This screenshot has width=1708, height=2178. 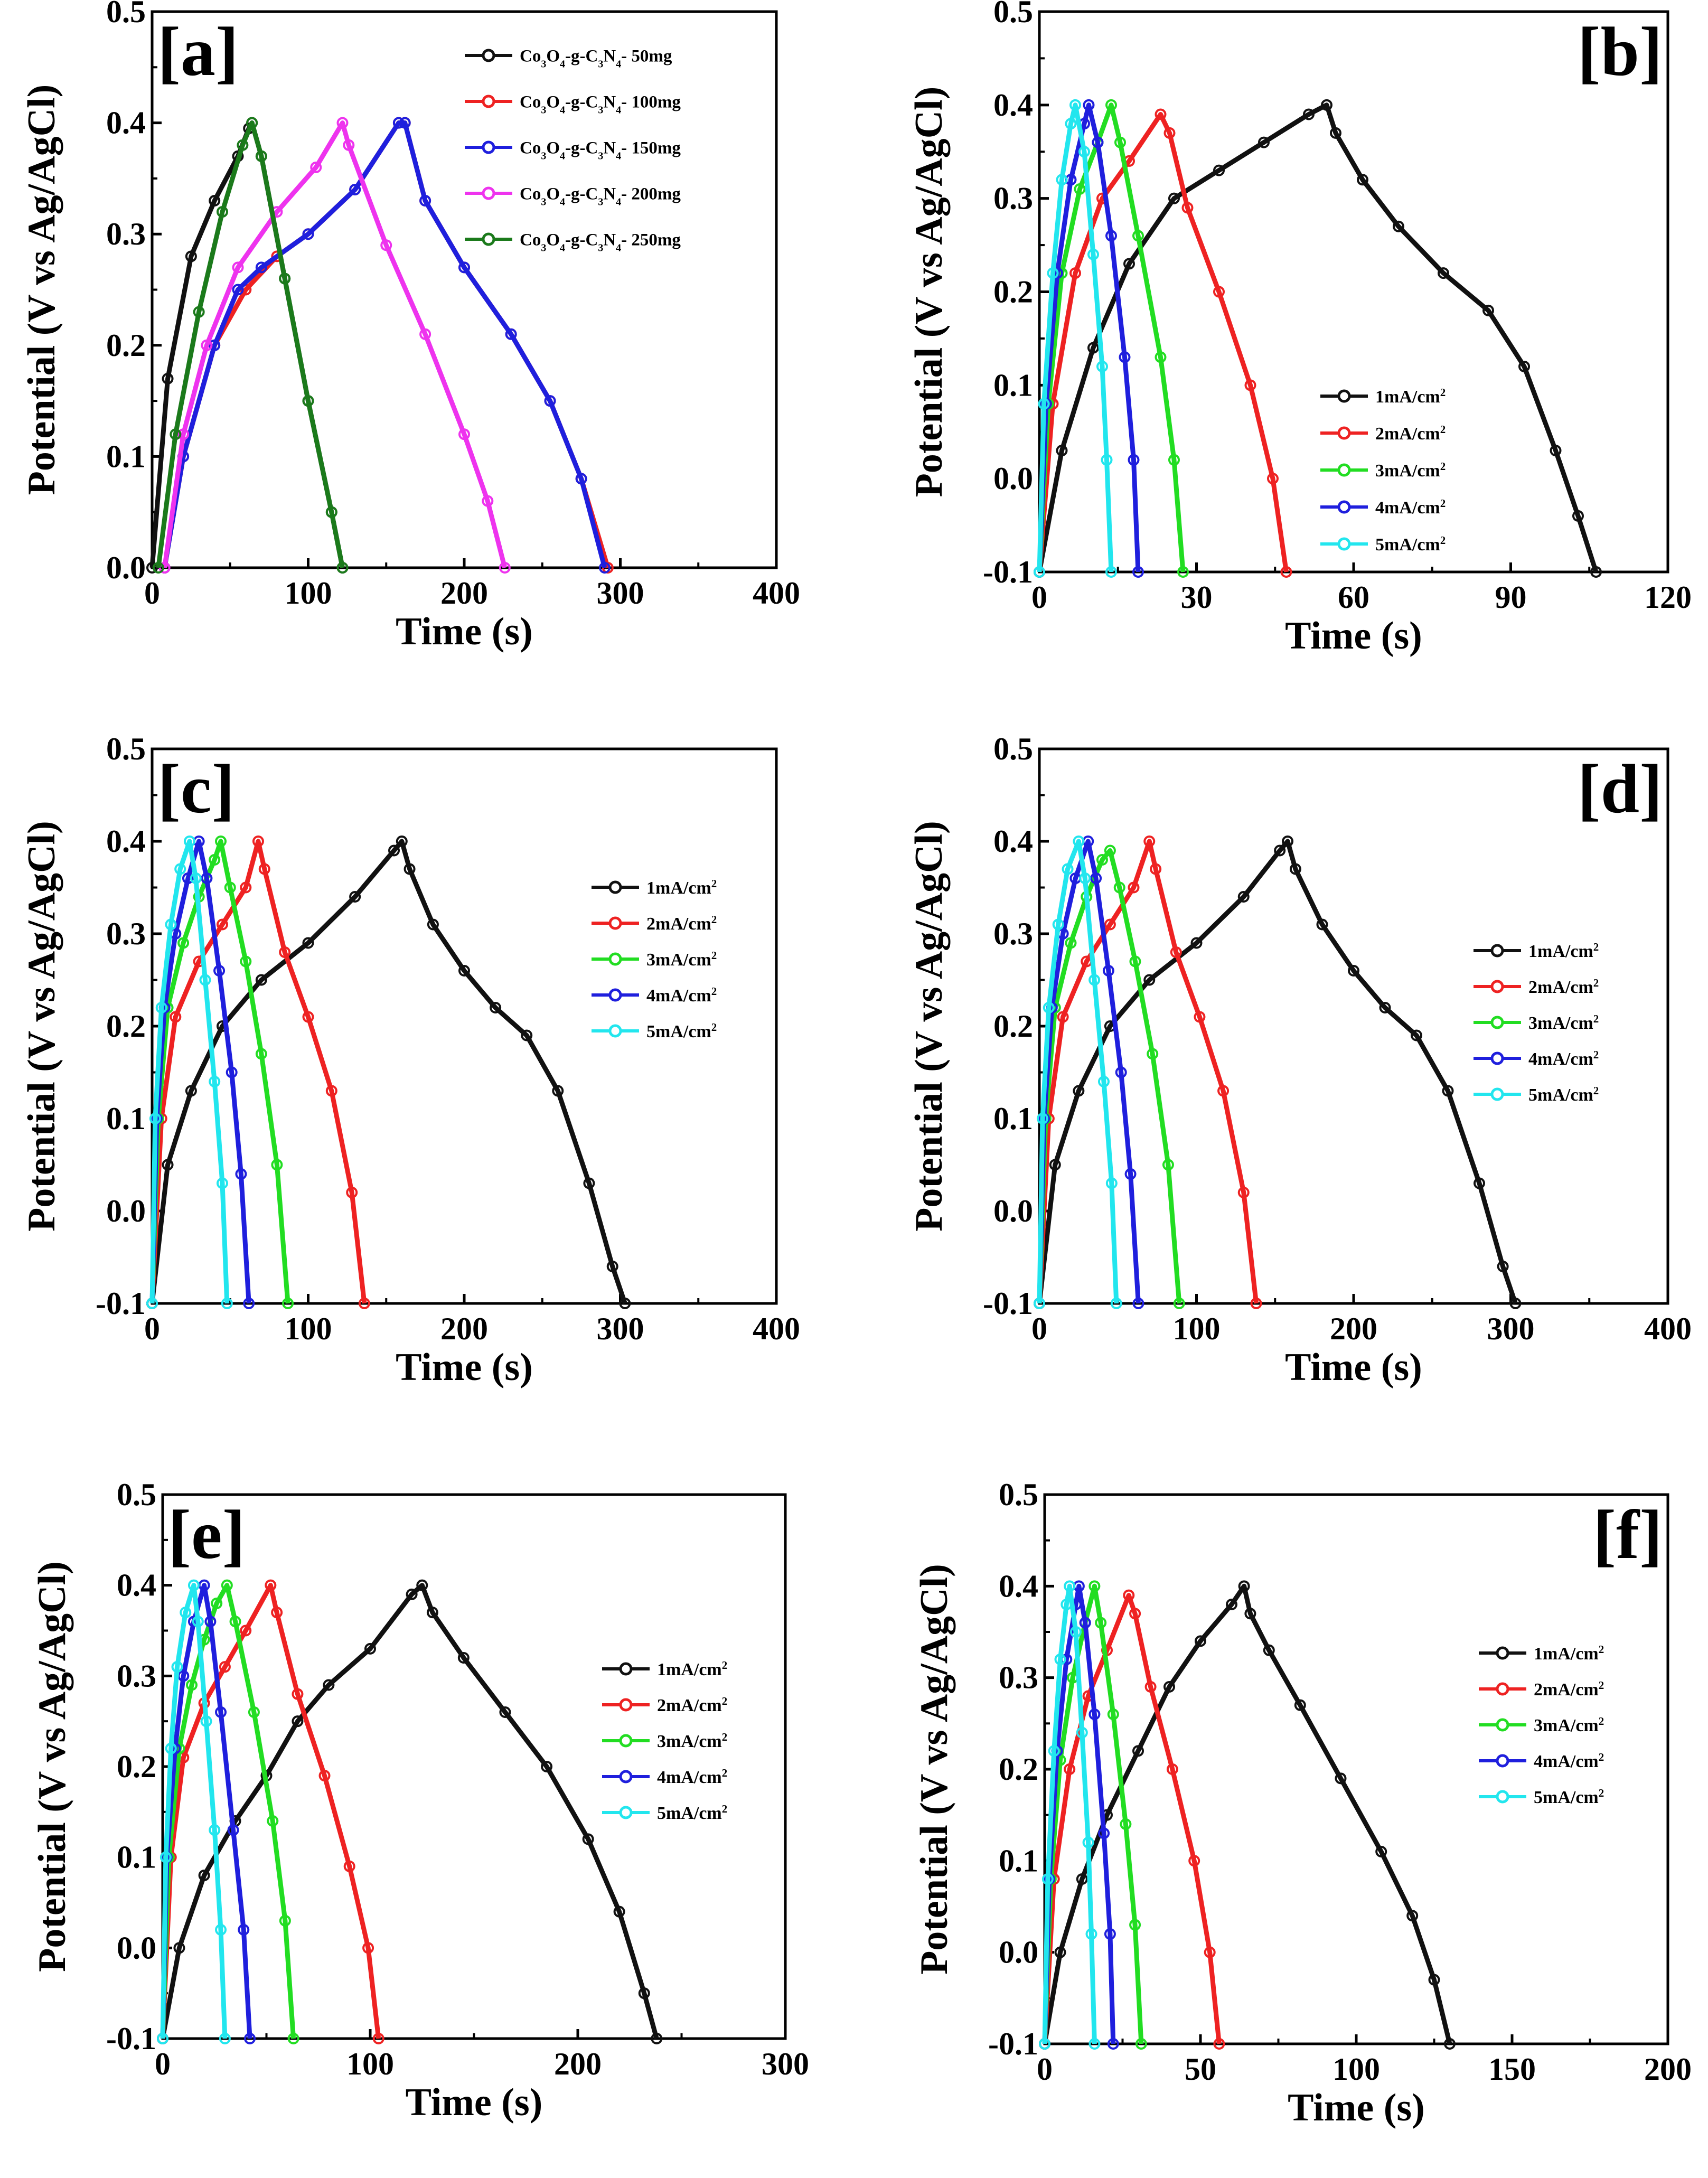 I want to click on panel-label: [a], so click(x=198, y=51).